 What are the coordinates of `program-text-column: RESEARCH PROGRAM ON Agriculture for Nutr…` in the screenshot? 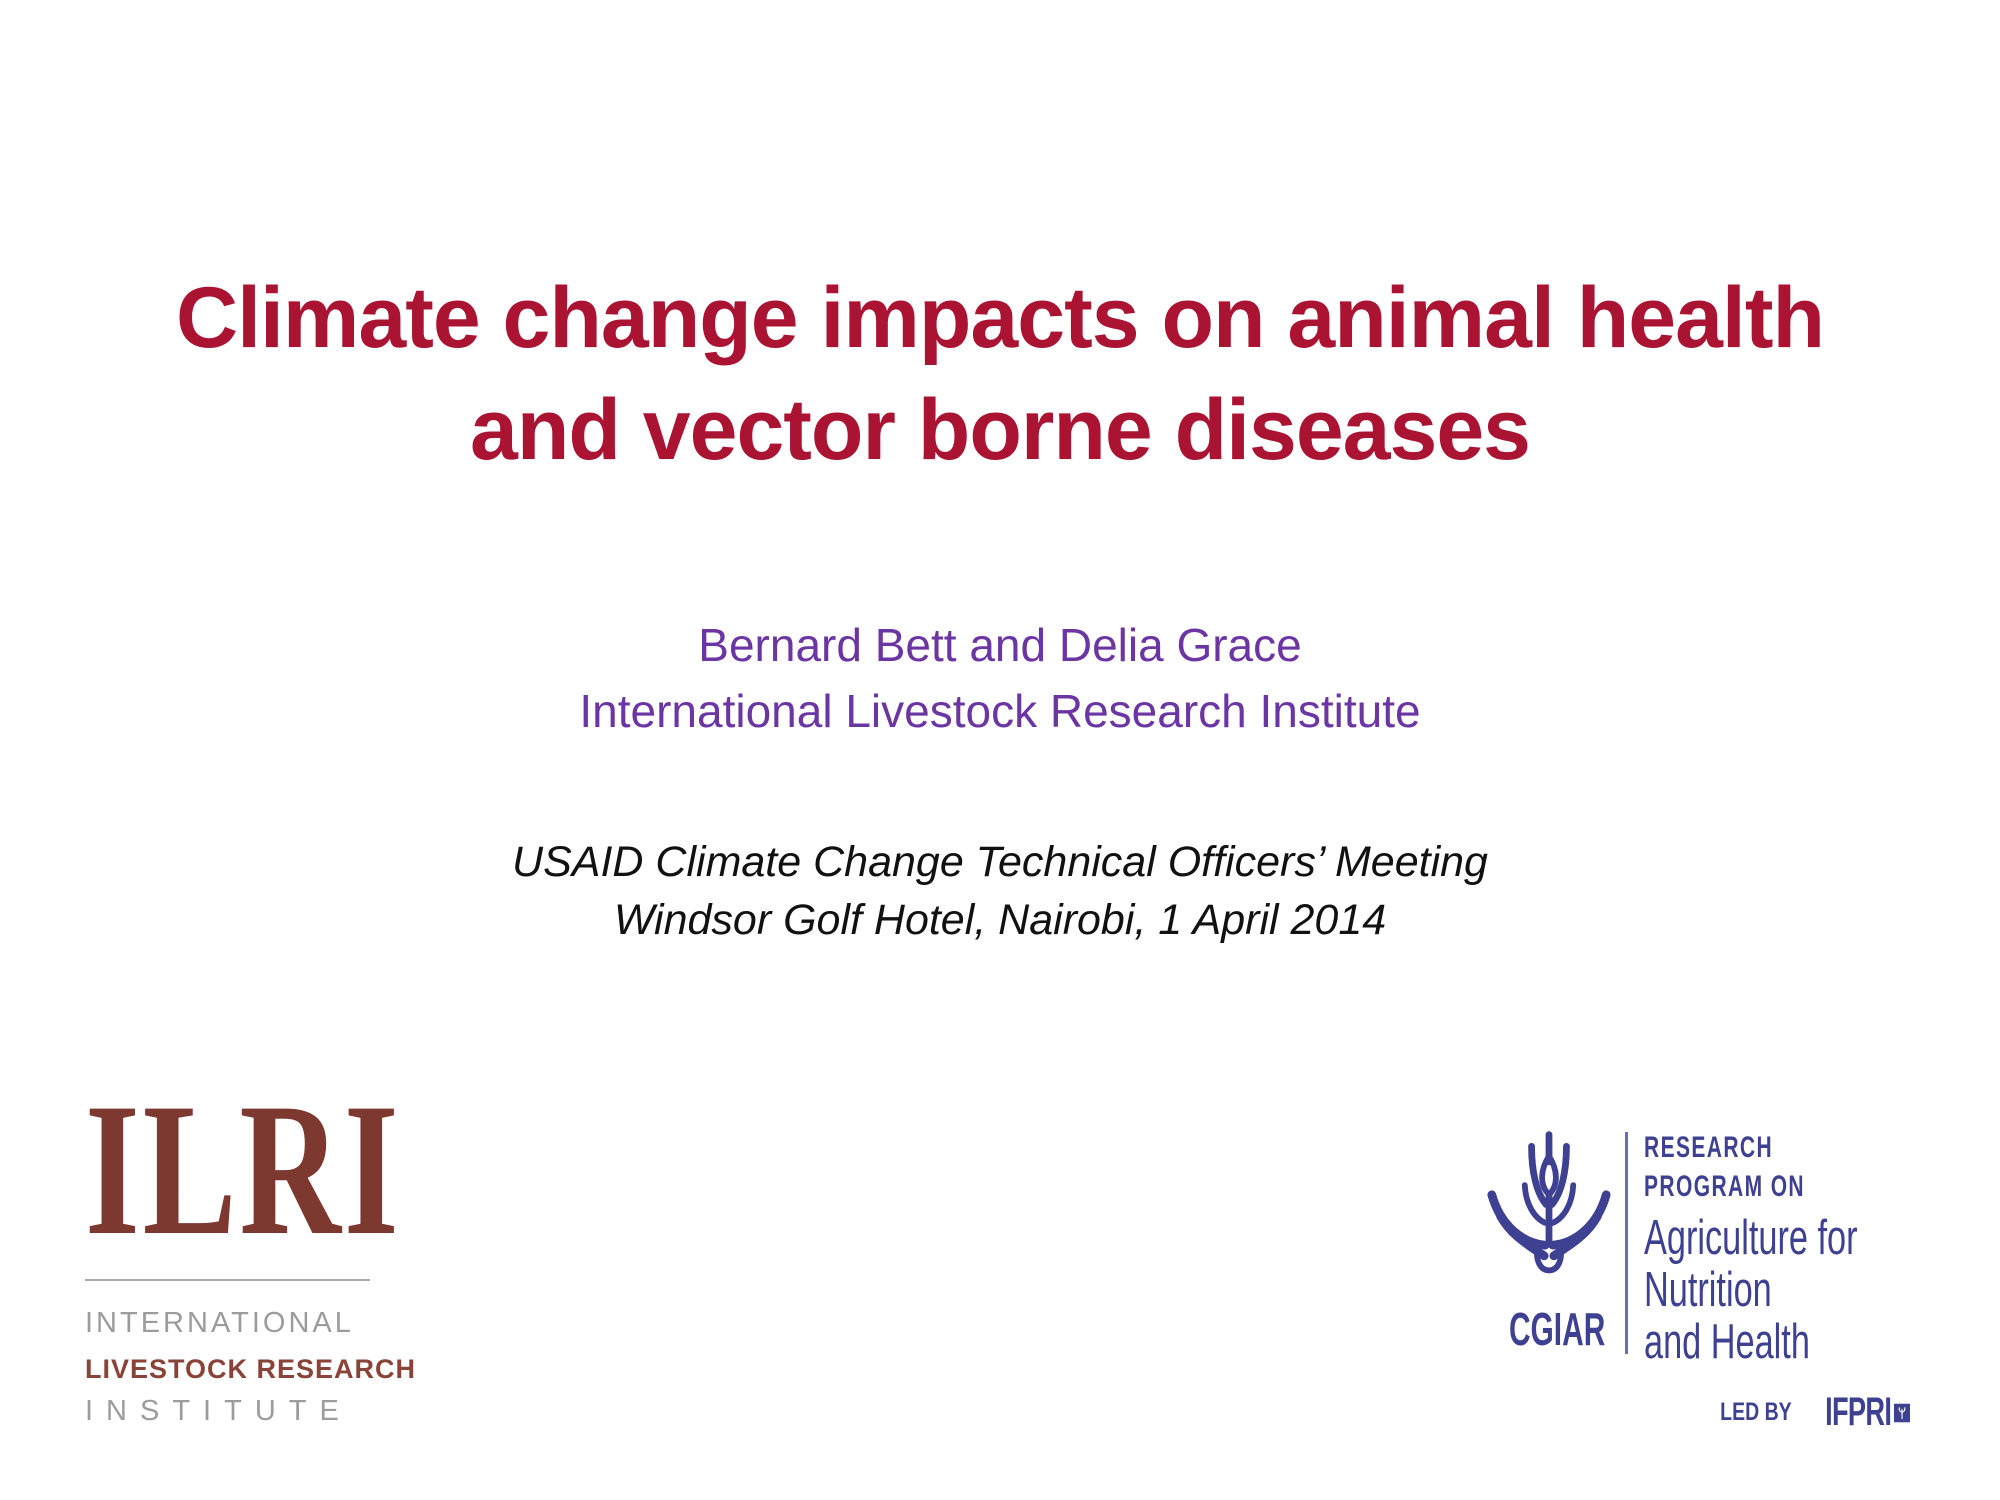 It's located at (1751, 1248).